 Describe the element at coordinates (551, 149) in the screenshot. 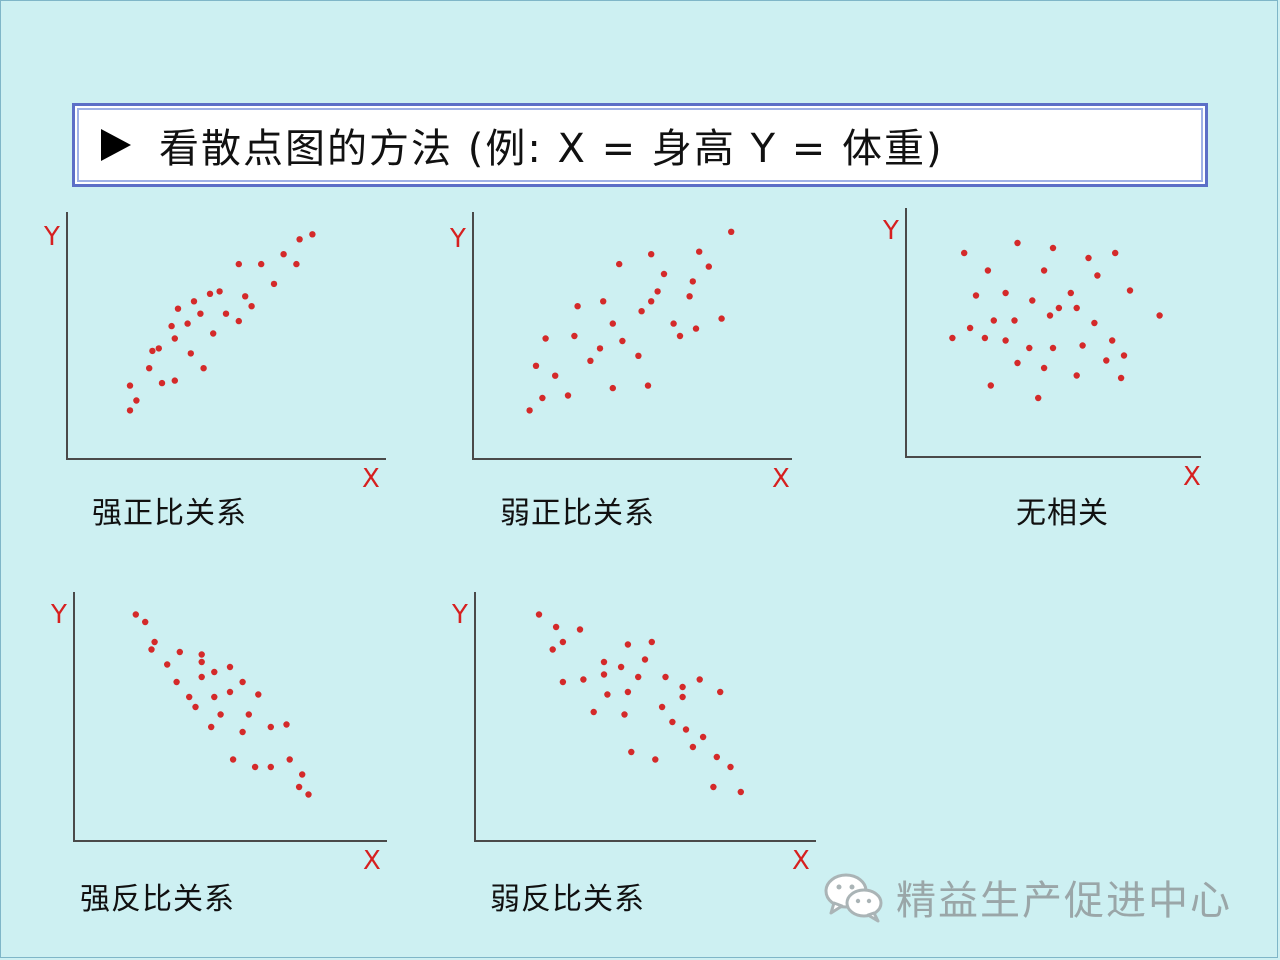

I see `slide-title: 看散点图的方法 (例: X = 身高 Y = 体重)` at that location.